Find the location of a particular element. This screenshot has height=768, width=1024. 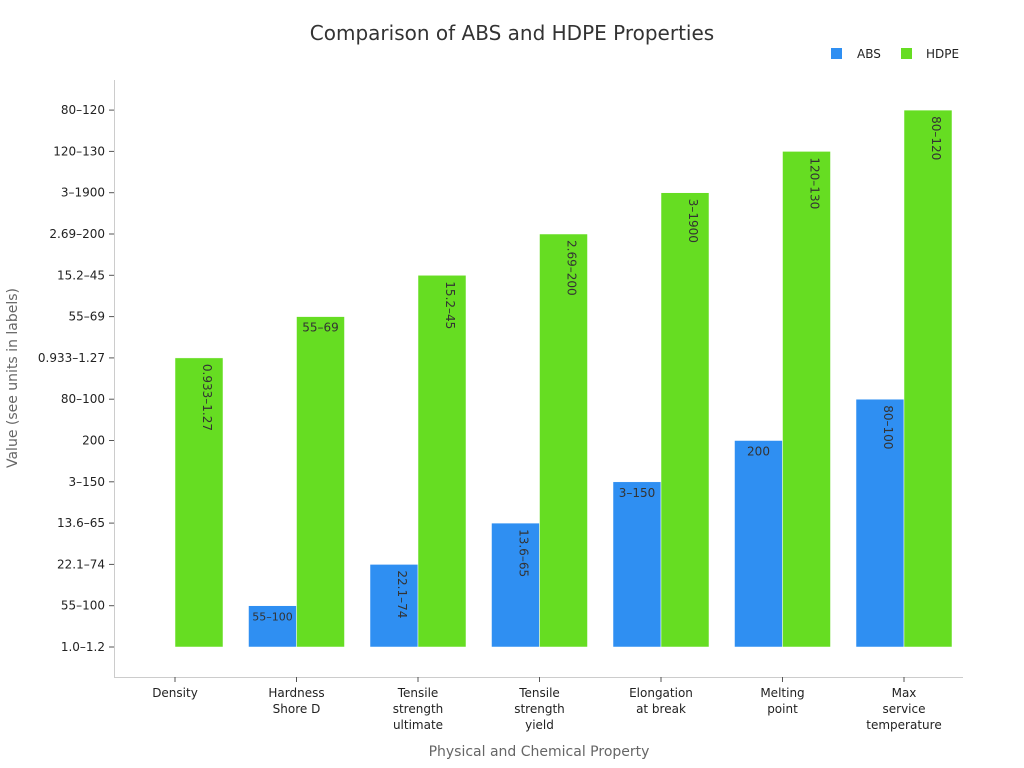

y-tick-label: 3–150 is located at coordinates (86, 482).